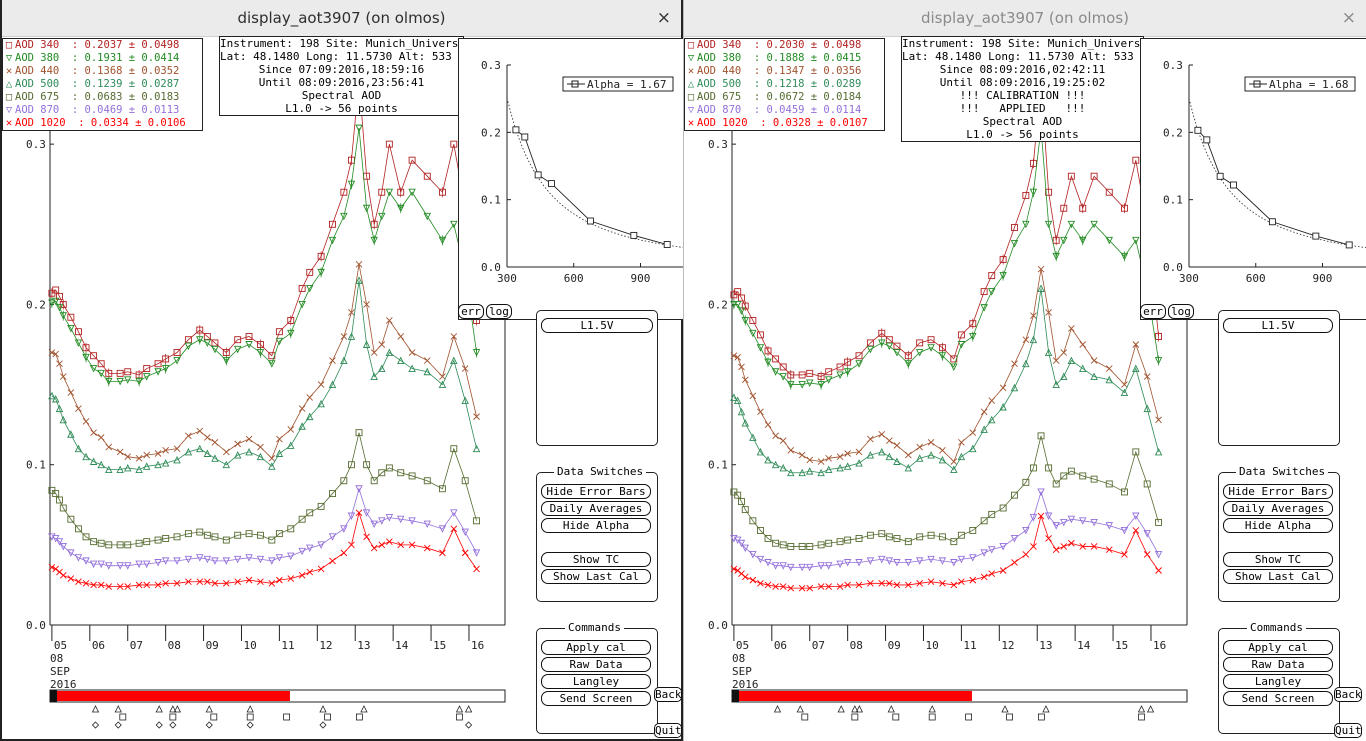 The image size is (1366, 741). I want to click on title-bar: display_aot3907 (on olmos) ×, so click(341, 18).